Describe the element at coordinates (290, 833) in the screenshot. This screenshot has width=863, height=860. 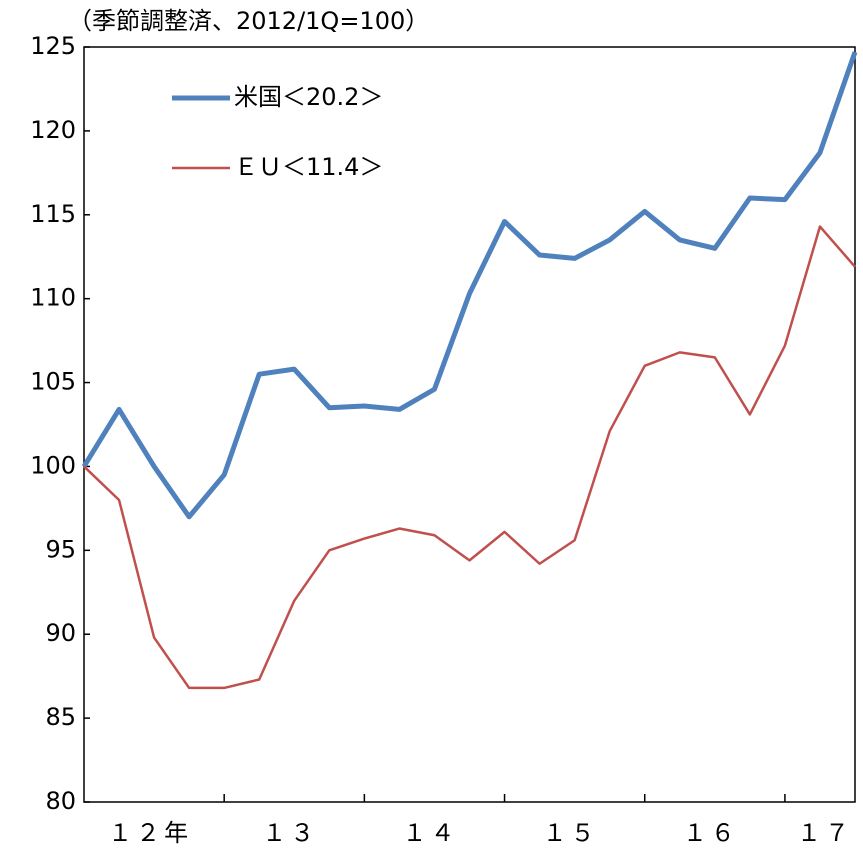
I see `x-tick-label: １３` at that location.